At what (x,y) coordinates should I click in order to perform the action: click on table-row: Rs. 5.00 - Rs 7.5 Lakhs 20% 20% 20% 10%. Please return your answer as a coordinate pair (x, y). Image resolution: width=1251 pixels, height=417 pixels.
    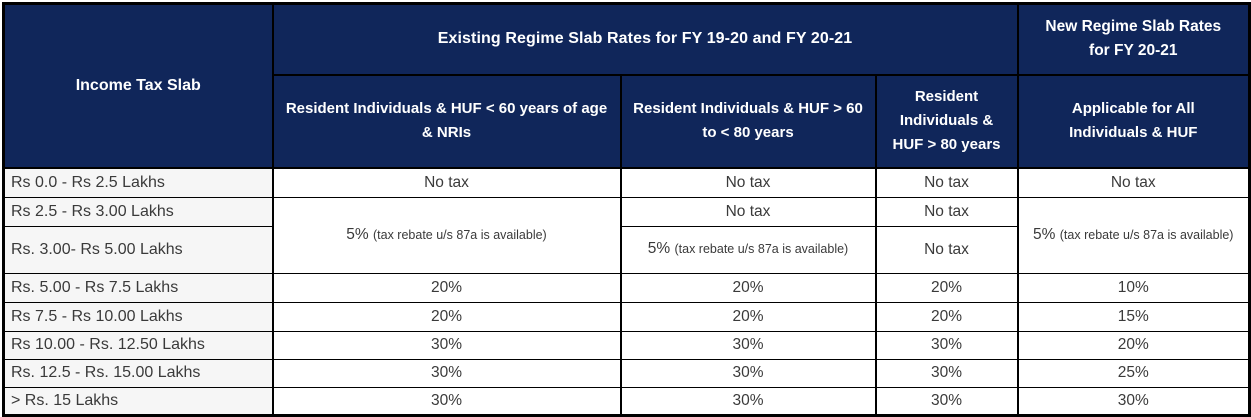
    Looking at the image, I should click on (626, 287).